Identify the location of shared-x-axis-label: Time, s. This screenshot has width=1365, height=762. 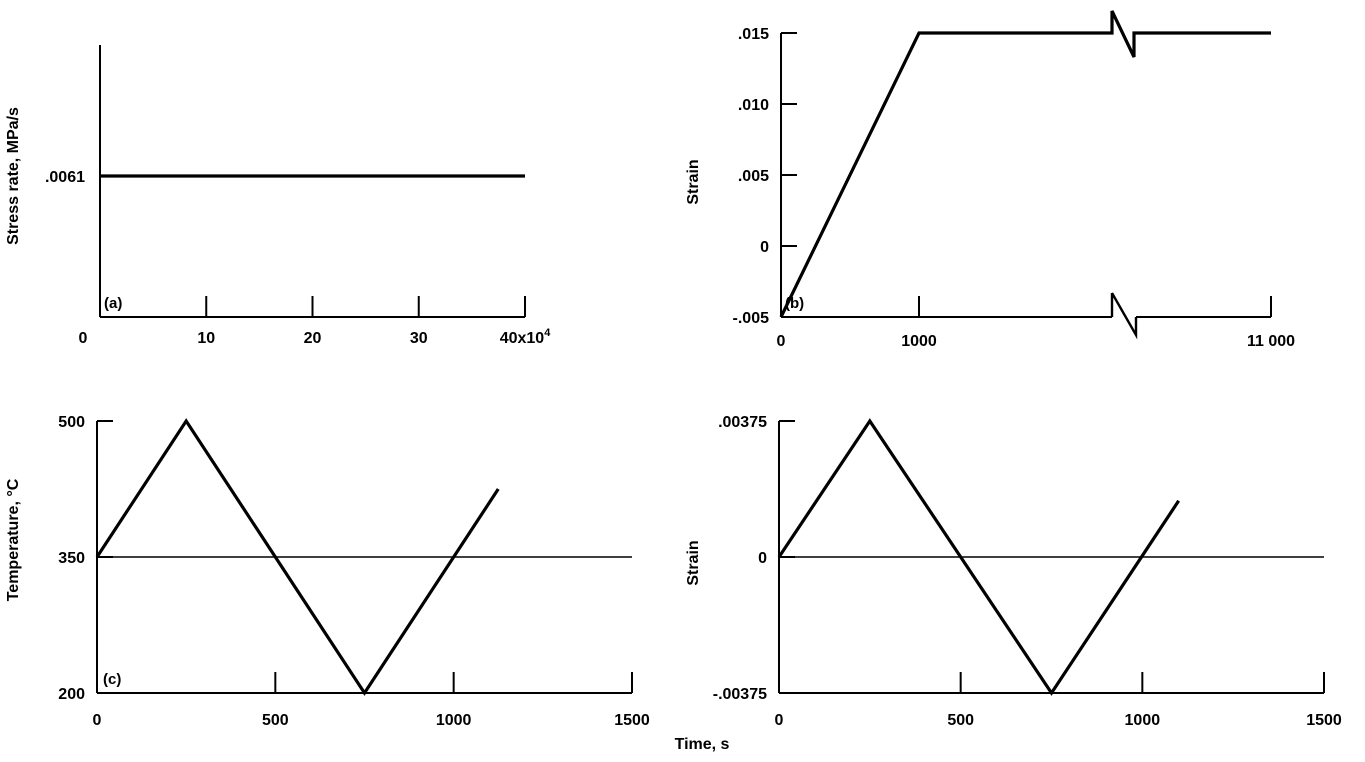
(702, 744).